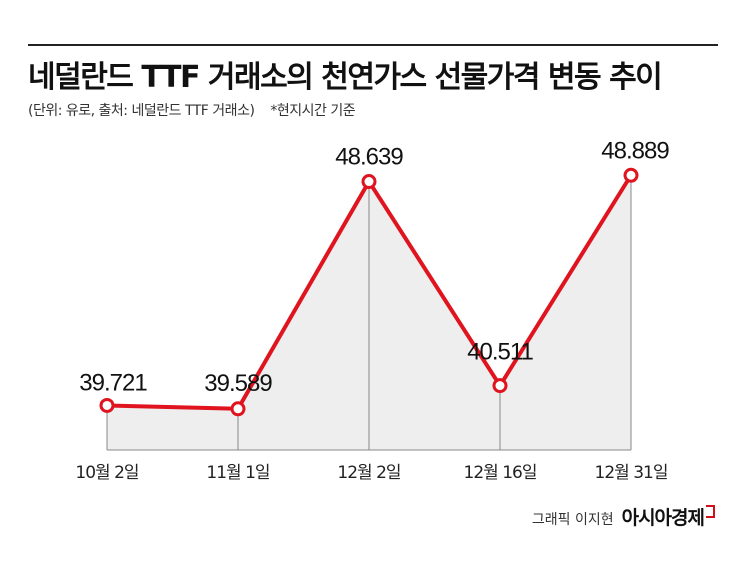 The width and height of the screenshot is (745, 569). Describe the element at coordinates (141, 111) in the screenshot. I see `unit-source-note: (단위: 유로, 출처: 네덜란드 TTF 거래소)` at that location.